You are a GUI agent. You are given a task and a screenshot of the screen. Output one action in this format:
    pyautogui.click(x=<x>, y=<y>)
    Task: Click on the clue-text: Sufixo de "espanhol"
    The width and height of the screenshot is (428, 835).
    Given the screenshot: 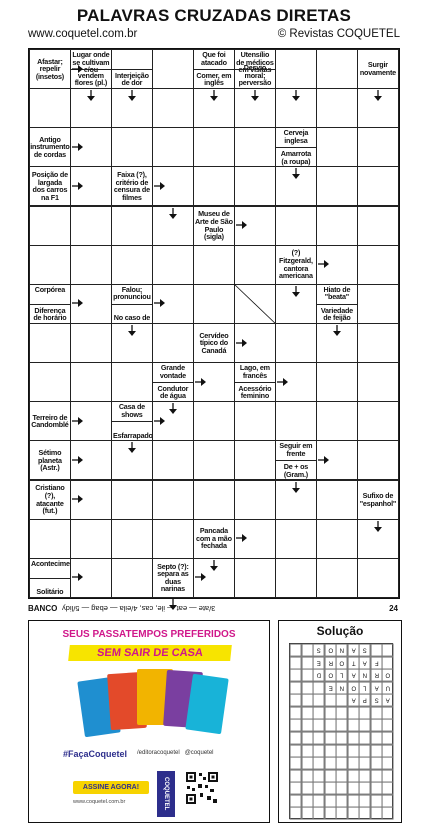 What is the action you would take?
    pyautogui.click(x=378, y=499)
    